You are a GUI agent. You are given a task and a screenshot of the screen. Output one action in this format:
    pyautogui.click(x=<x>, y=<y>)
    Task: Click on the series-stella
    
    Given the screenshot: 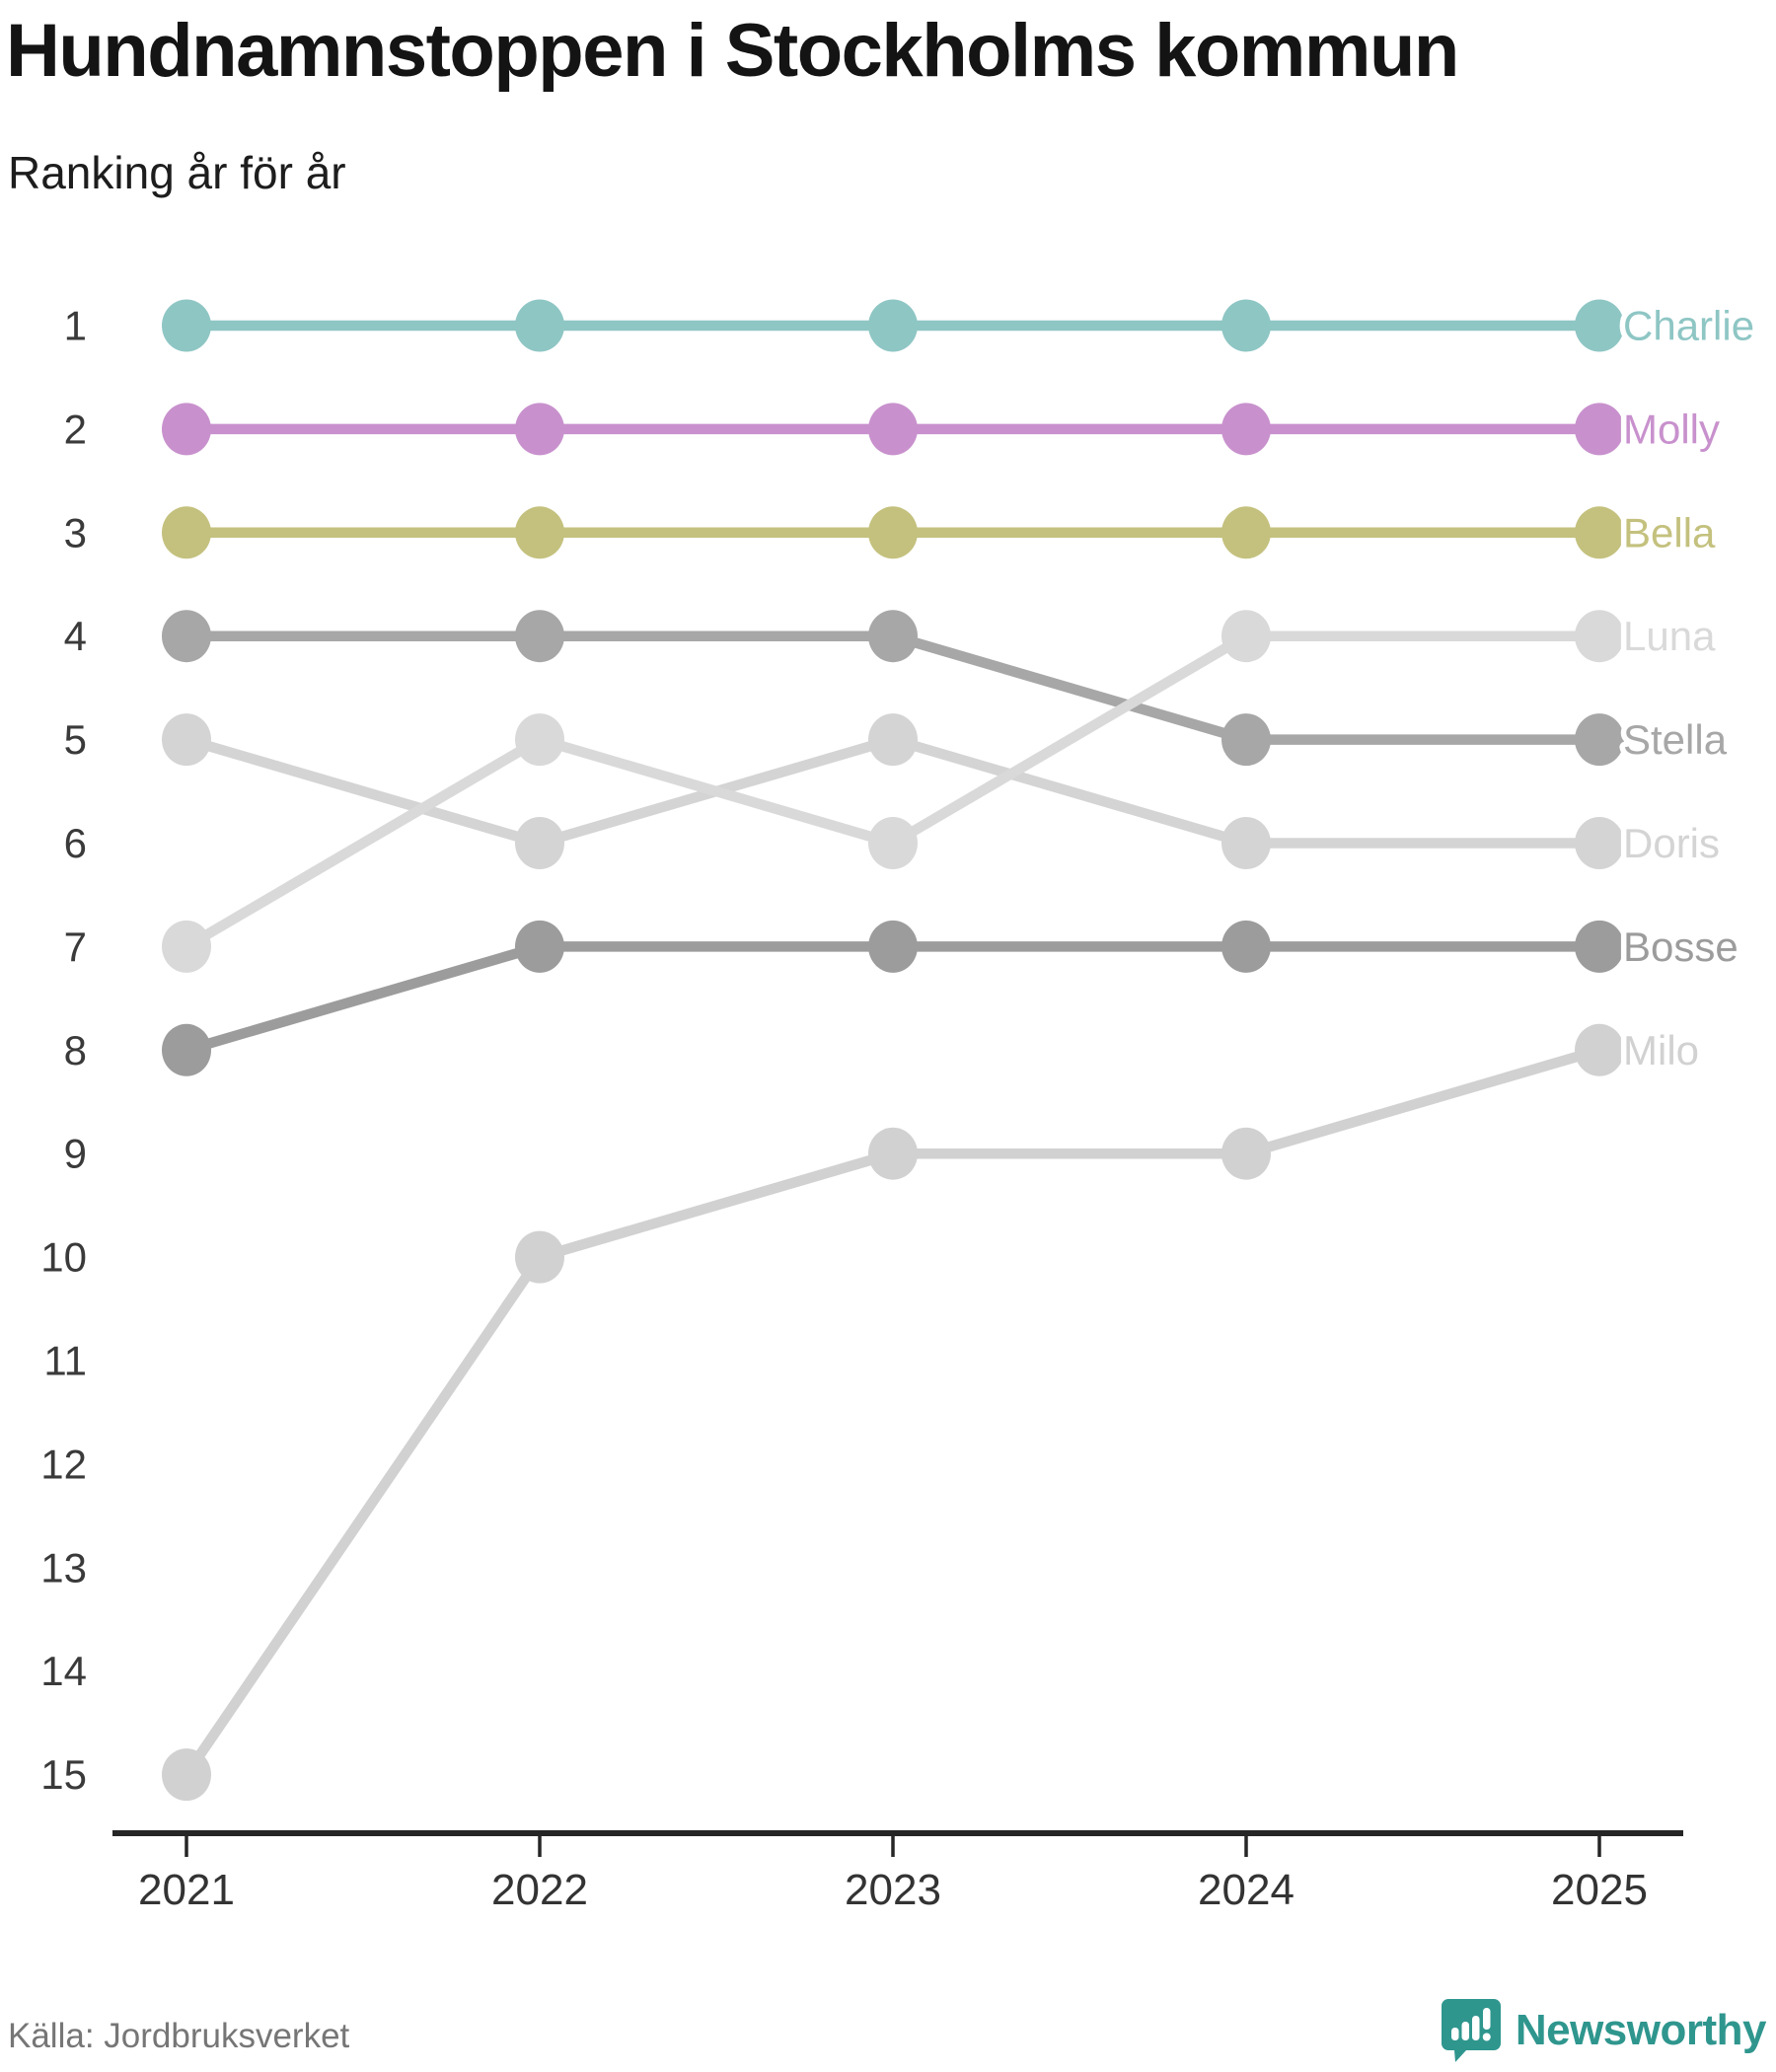 What is the action you would take?
    pyautogui.click(x=893, y=688)
    